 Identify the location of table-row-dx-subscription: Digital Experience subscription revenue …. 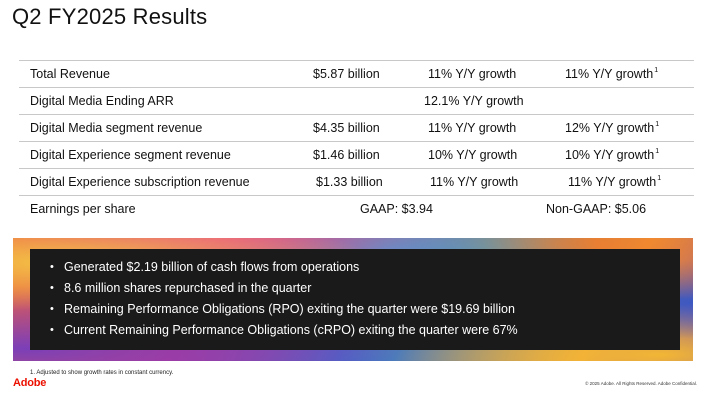
(356, 182).